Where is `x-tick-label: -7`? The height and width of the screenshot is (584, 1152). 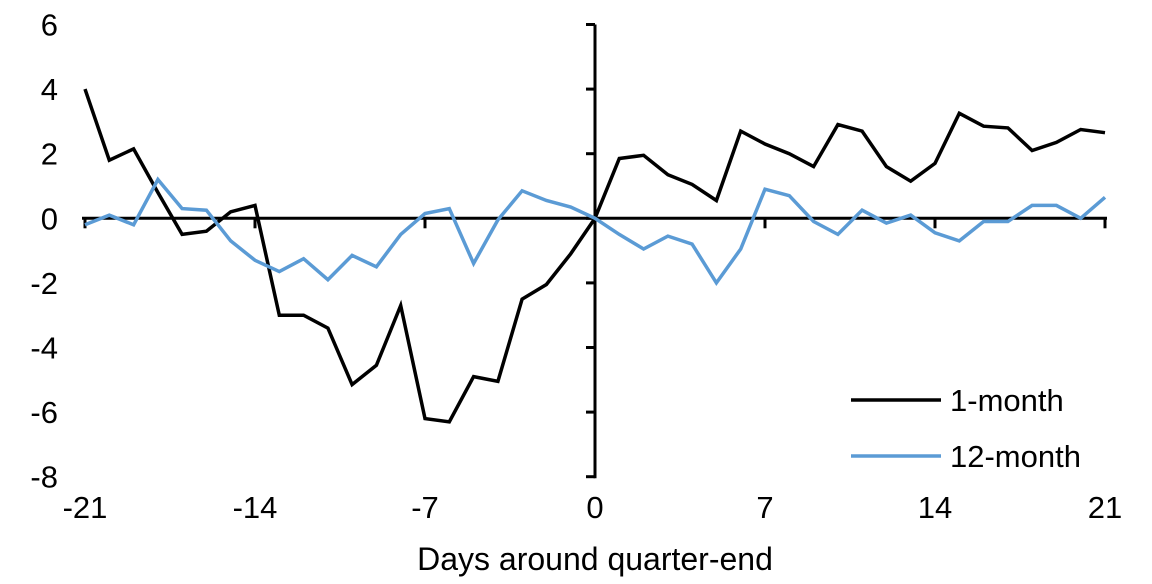 x-tick-label: -7 is located at coordinates (425, 507).